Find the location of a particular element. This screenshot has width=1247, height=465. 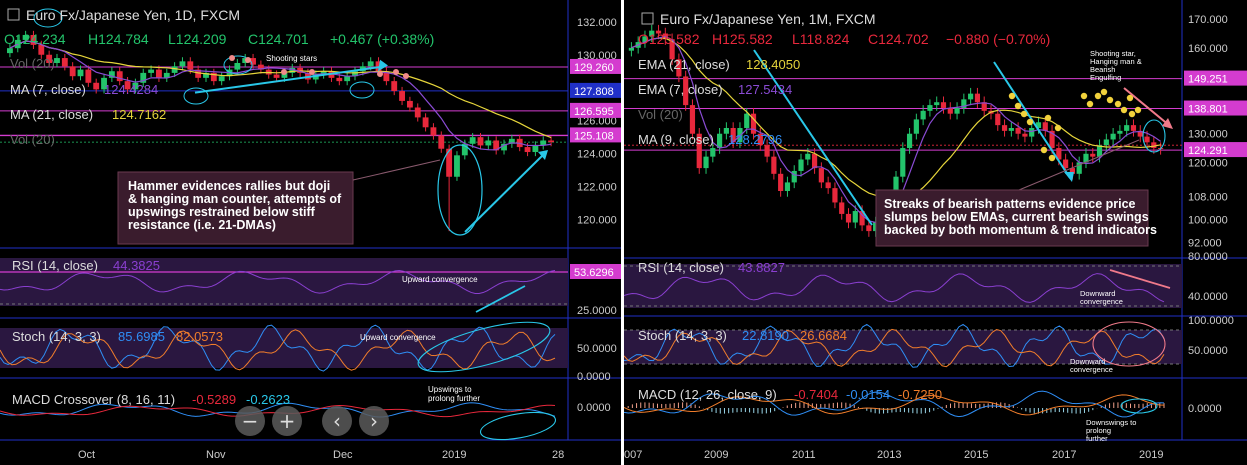

price-tag-2: 127.808 is located at coordinates (594, 92).